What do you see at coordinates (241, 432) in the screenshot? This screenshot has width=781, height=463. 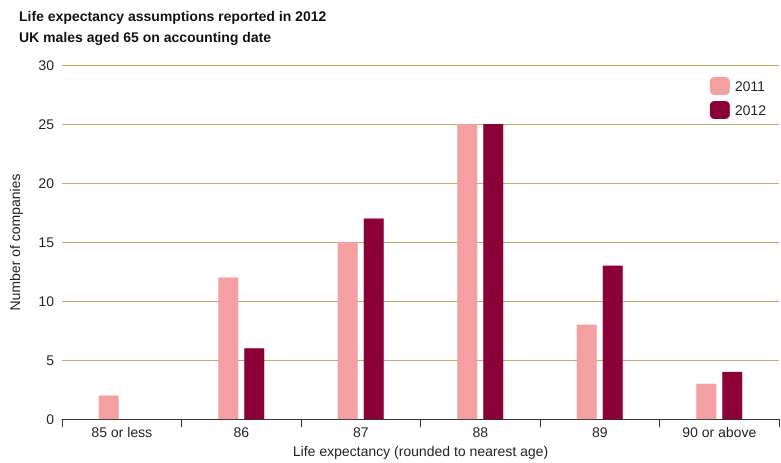 I see `x-tick-label: 86` at bounding box center [241, 432].